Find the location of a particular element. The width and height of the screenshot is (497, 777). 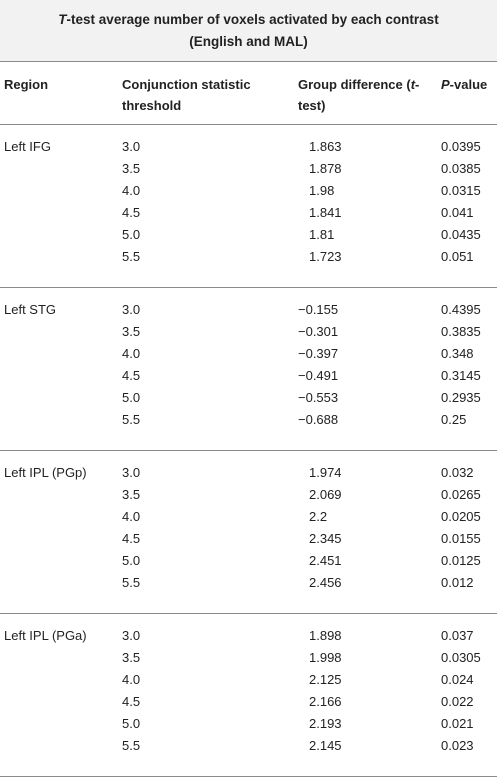

text-part: P is located at coordinates (445, 84).